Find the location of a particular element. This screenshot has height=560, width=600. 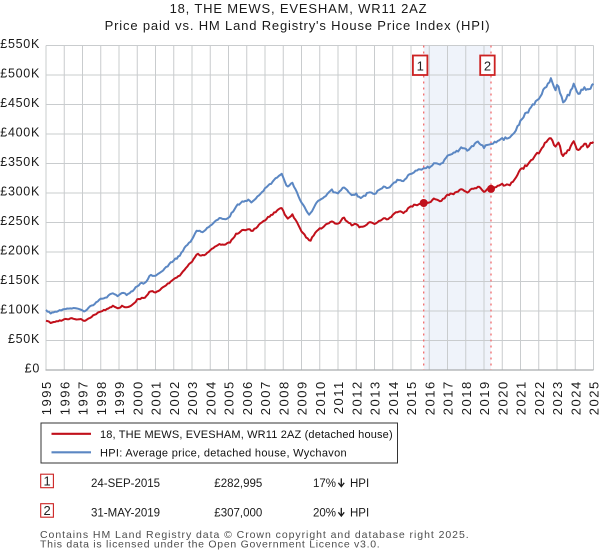

svg-text: 2016 is located at coordinates (429, 397).